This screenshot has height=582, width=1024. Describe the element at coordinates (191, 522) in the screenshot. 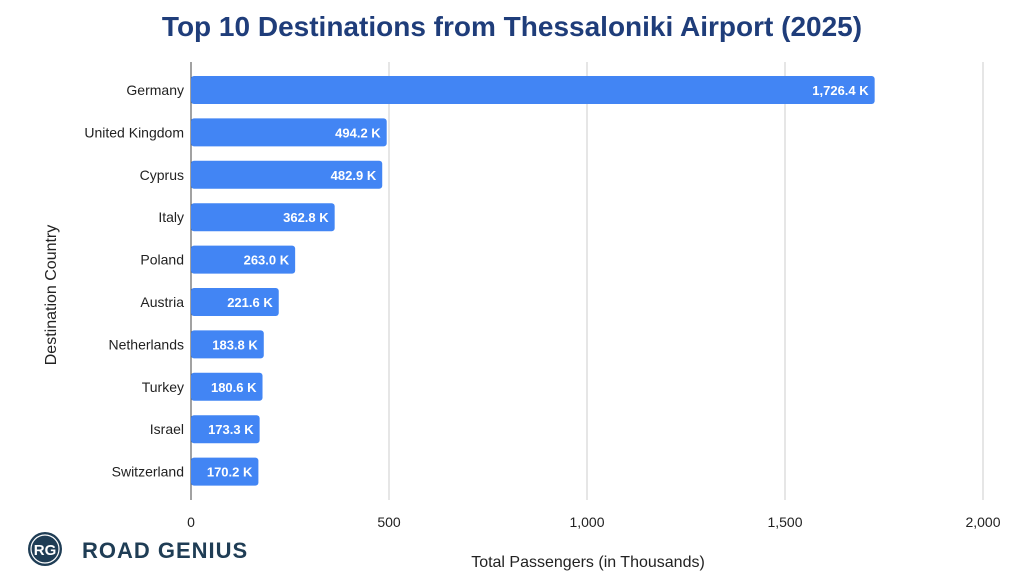

I see `x-tick-label: 0` at that location.